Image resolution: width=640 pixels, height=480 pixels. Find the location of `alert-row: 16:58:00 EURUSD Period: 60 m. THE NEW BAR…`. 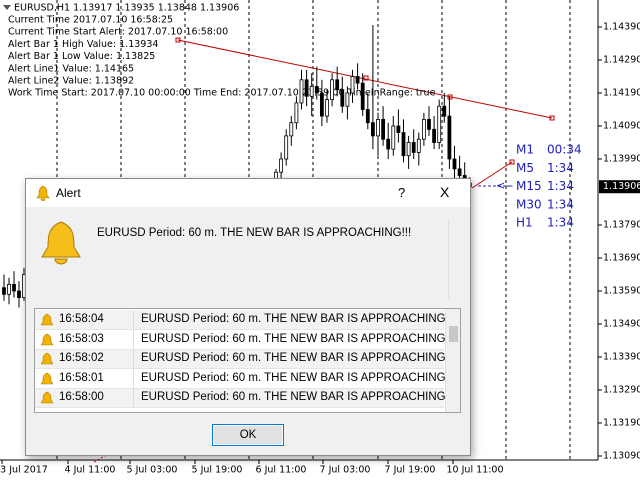

alert-row: 16:58:00 EURUSD Period: 60 m. THE NEW BAR… is located at coordinates (245, 398).